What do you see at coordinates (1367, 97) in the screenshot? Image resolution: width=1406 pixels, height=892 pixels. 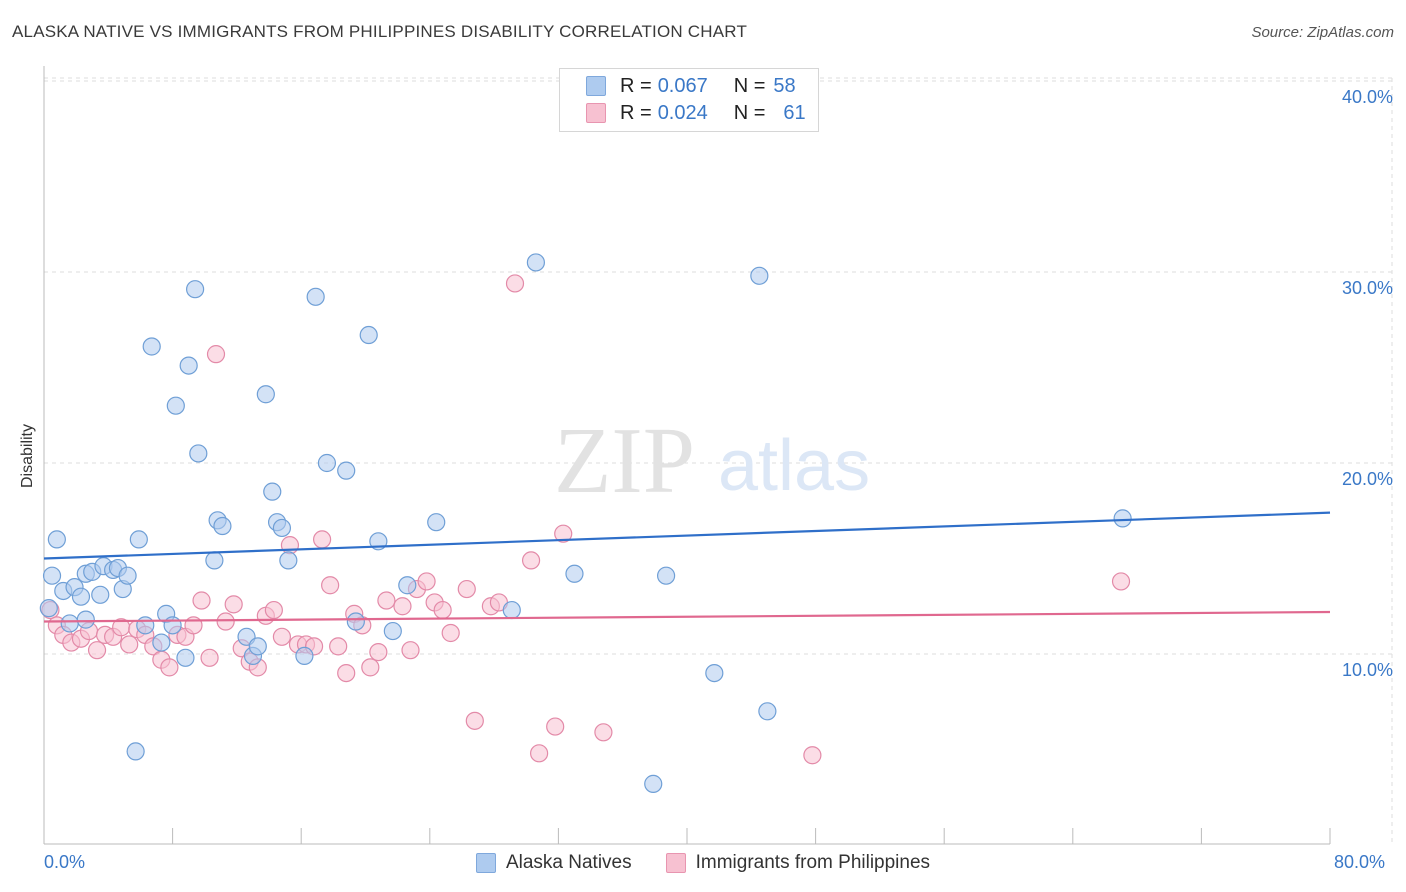 I see `y-tick-label: 40.0%` at bounding box center [1367, 97].